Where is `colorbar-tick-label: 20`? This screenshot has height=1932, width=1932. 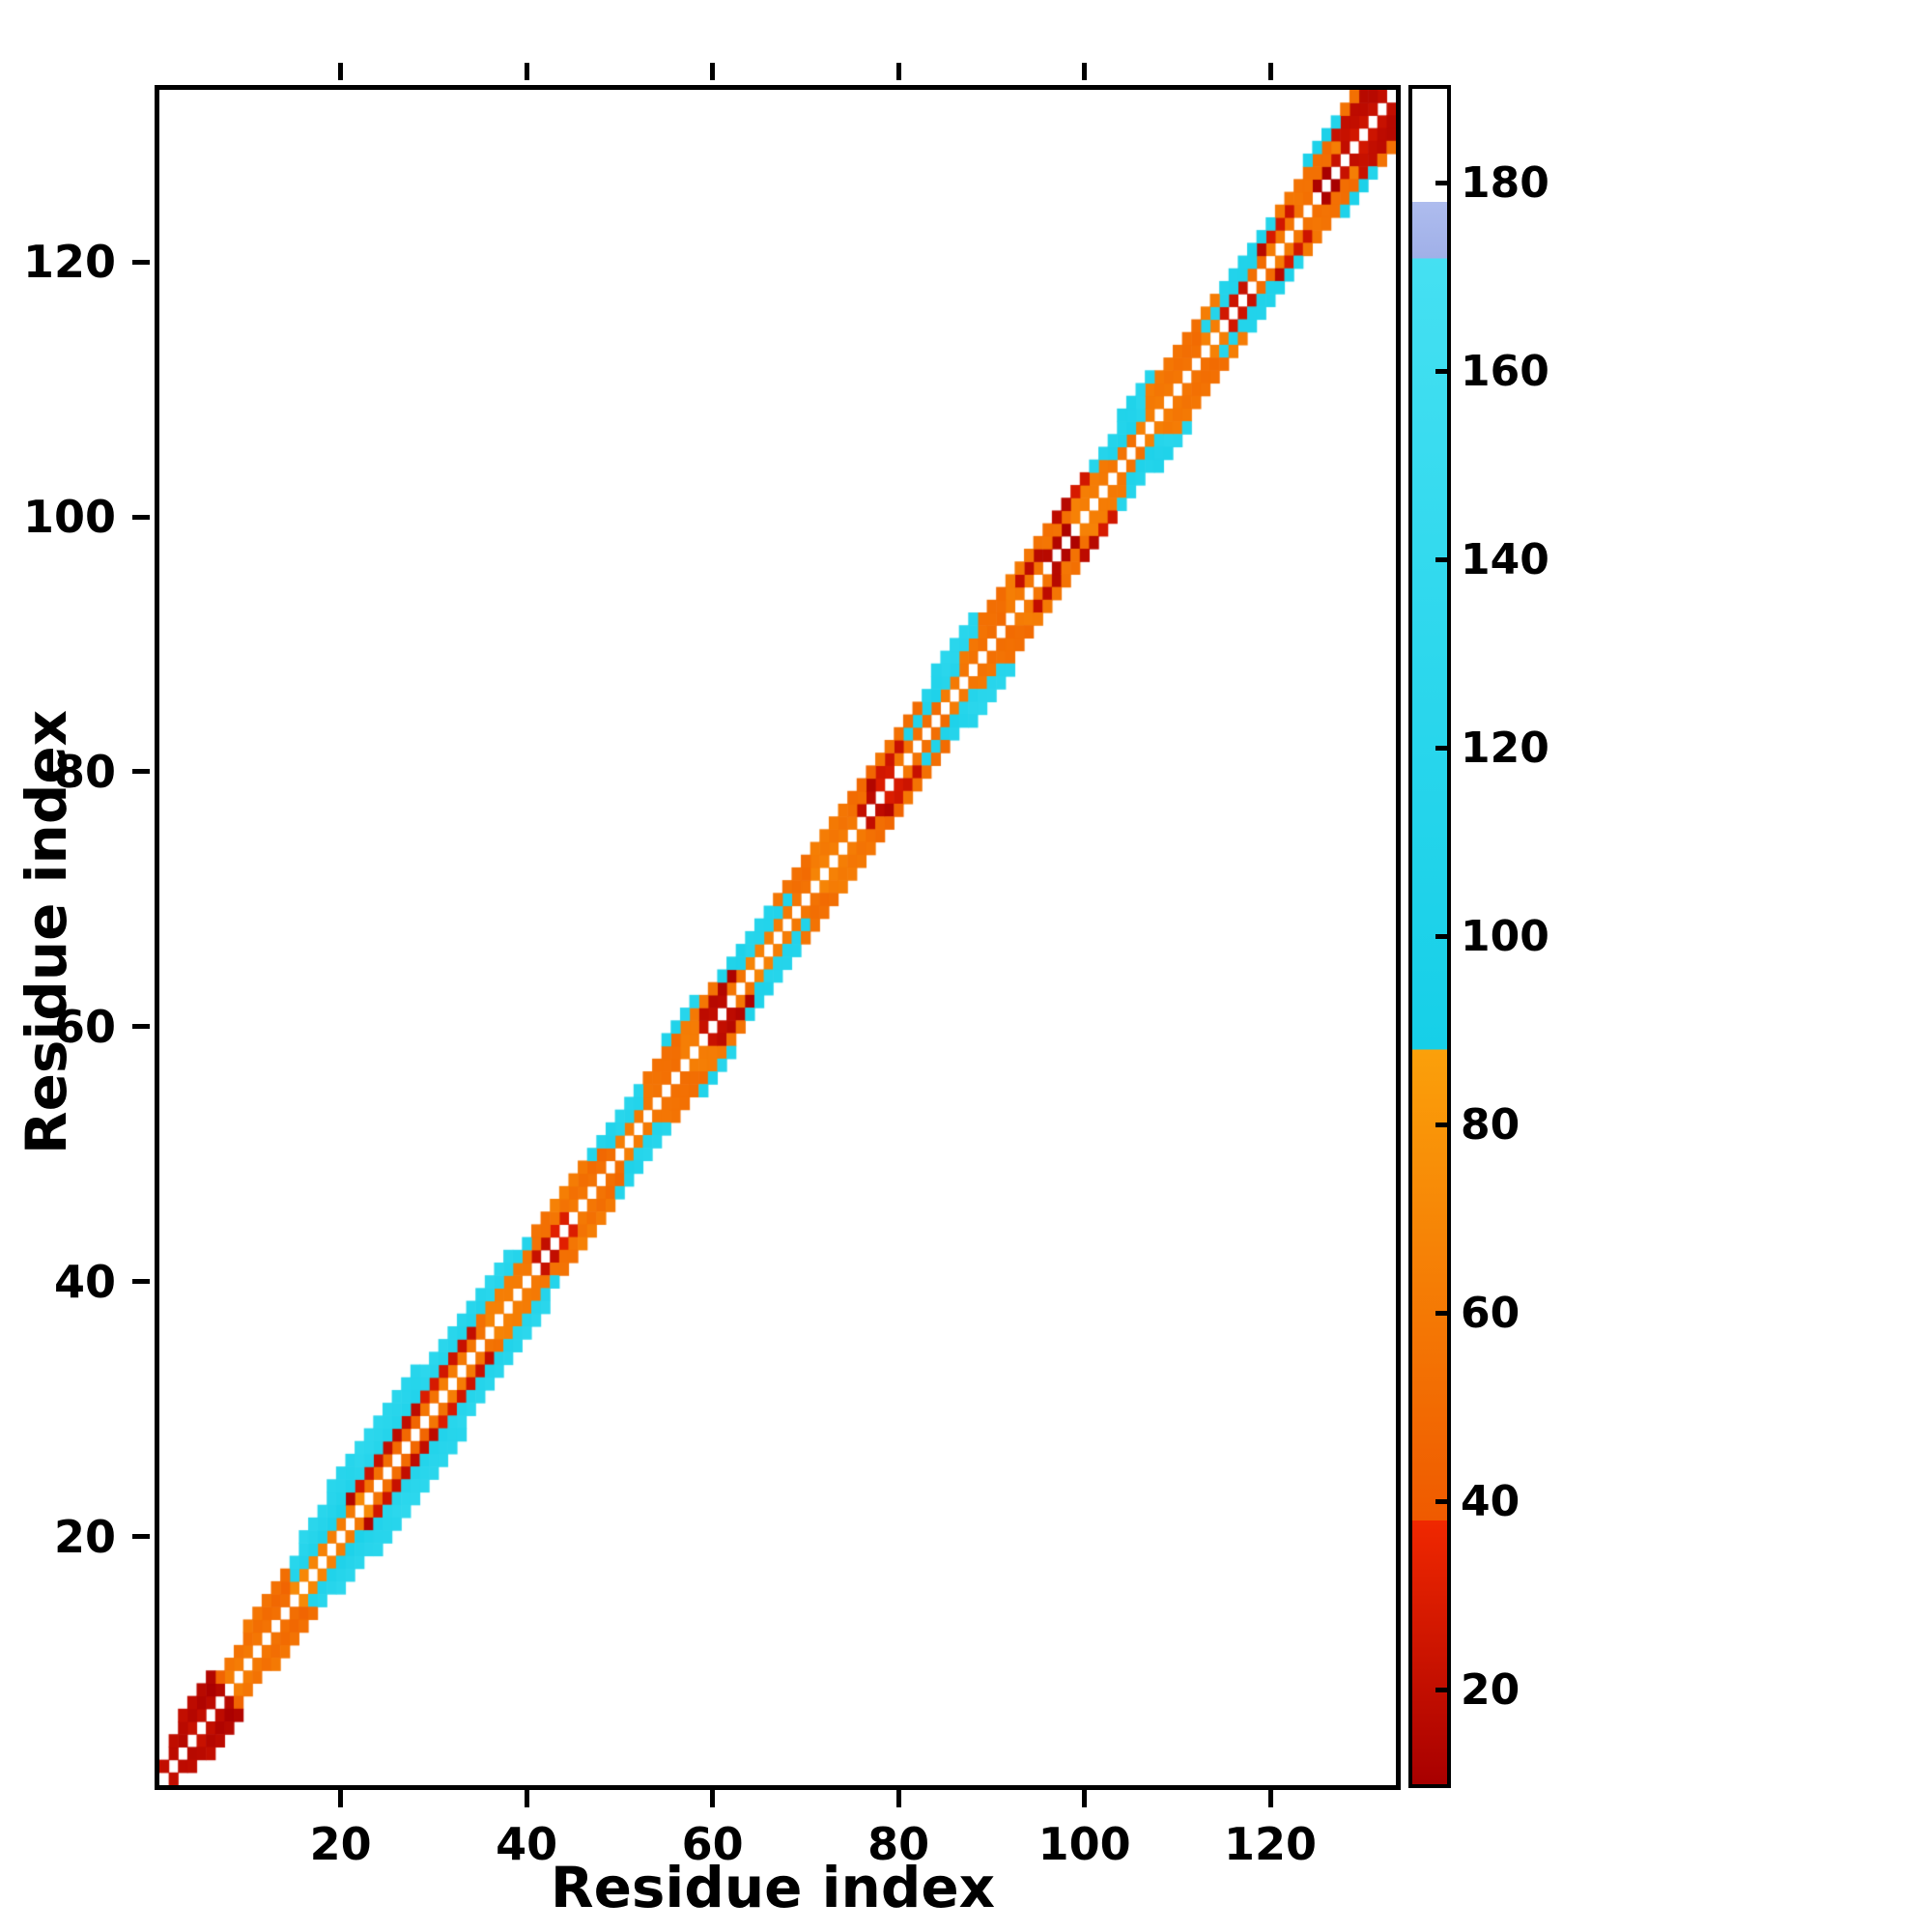 colorbar-tick-label: 20 is located at coordinates (1490, 1689).